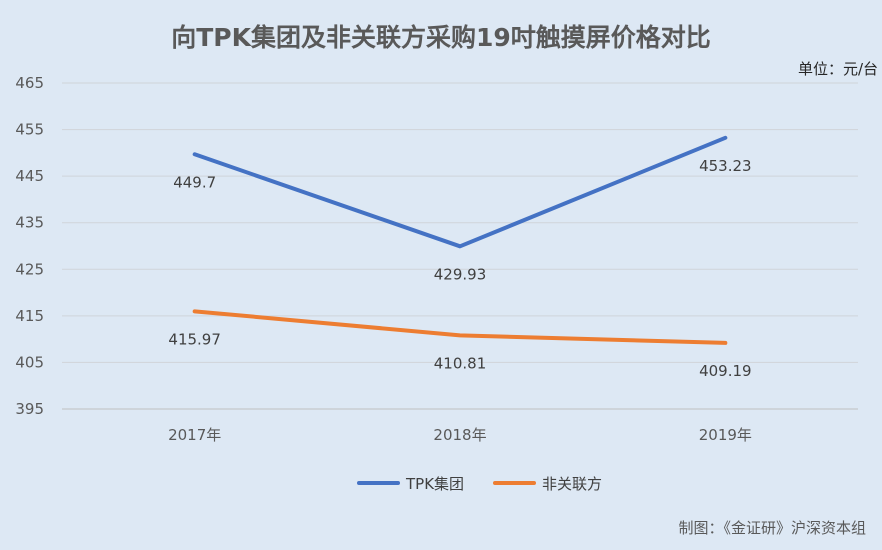 This screenshot has width=882, height=550. Describe the element at coordinates (29, 362) in the screenshot. I see `y-tick-label: 405` at that location.